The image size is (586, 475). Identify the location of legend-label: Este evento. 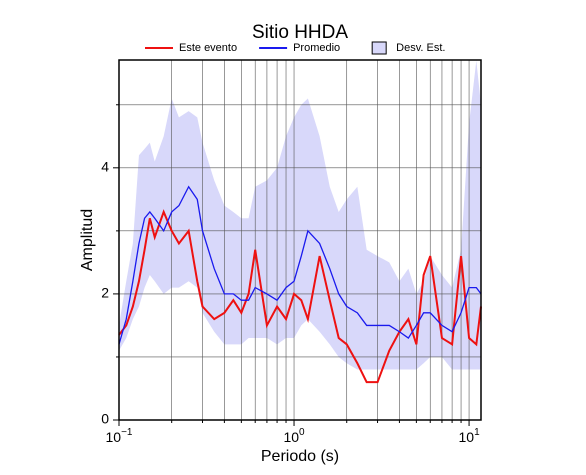
(208, 48).